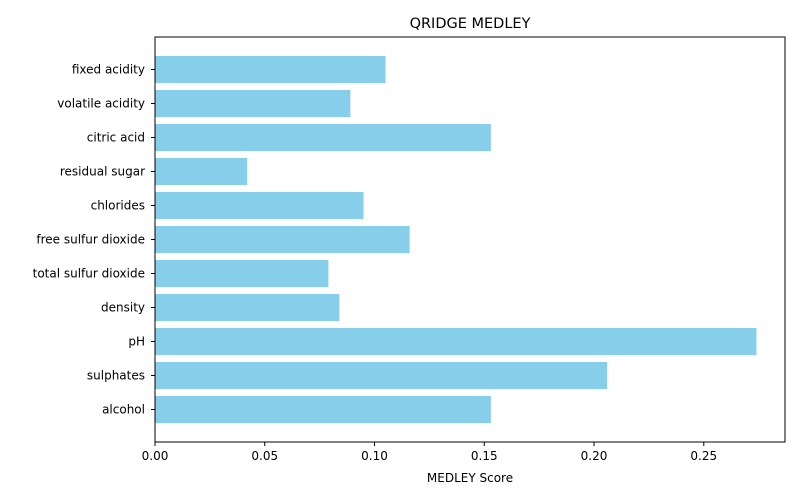  I want to click on y-tick-label: sulphates, so click(116, 376).